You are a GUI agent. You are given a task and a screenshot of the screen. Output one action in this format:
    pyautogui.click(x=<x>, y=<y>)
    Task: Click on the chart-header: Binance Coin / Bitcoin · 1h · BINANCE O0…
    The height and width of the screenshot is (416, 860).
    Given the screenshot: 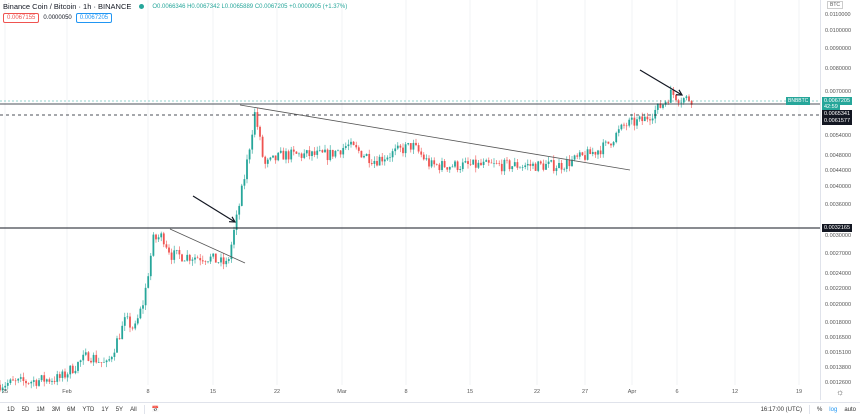 What is the action you would take?
    pyautogui.click(x=175, y=6)
    